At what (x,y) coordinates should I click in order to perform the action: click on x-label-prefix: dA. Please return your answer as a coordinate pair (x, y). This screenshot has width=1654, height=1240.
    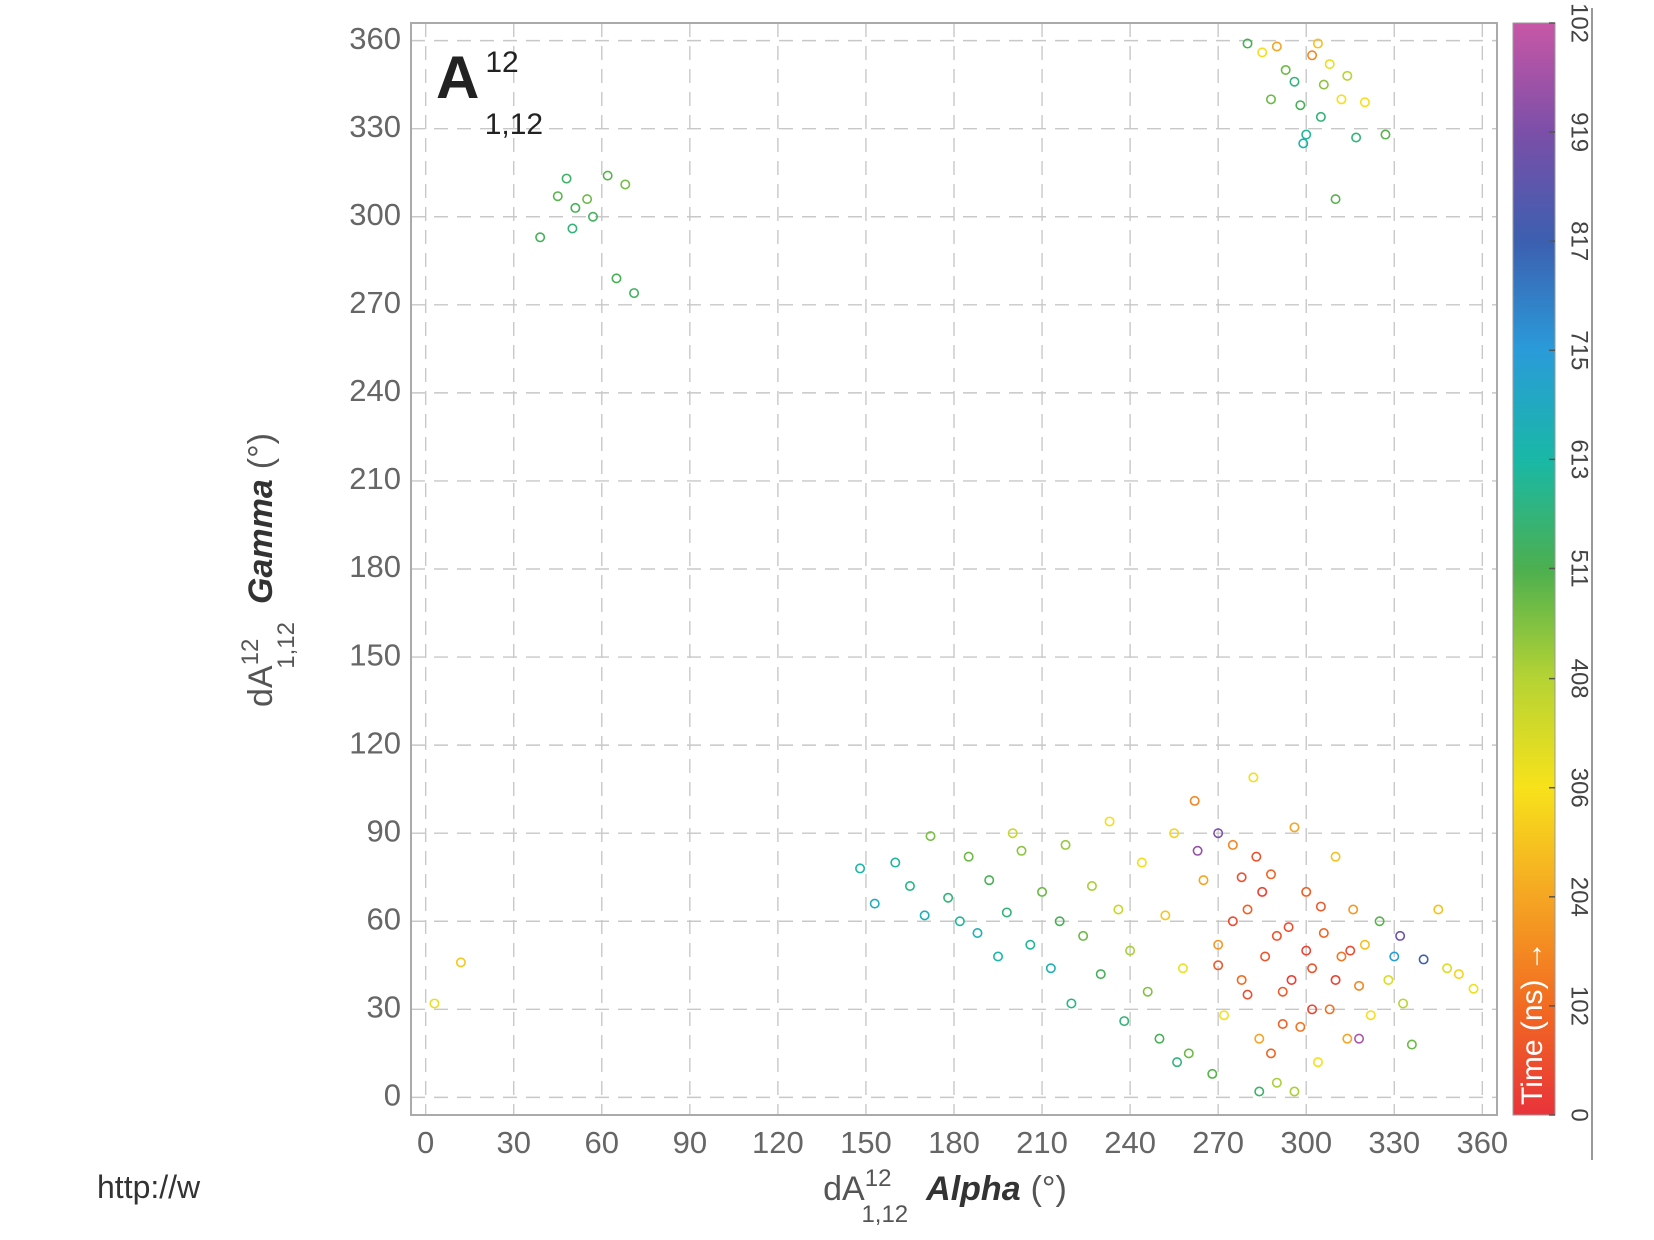
    Looking at the image, I should click on (844, 1189).